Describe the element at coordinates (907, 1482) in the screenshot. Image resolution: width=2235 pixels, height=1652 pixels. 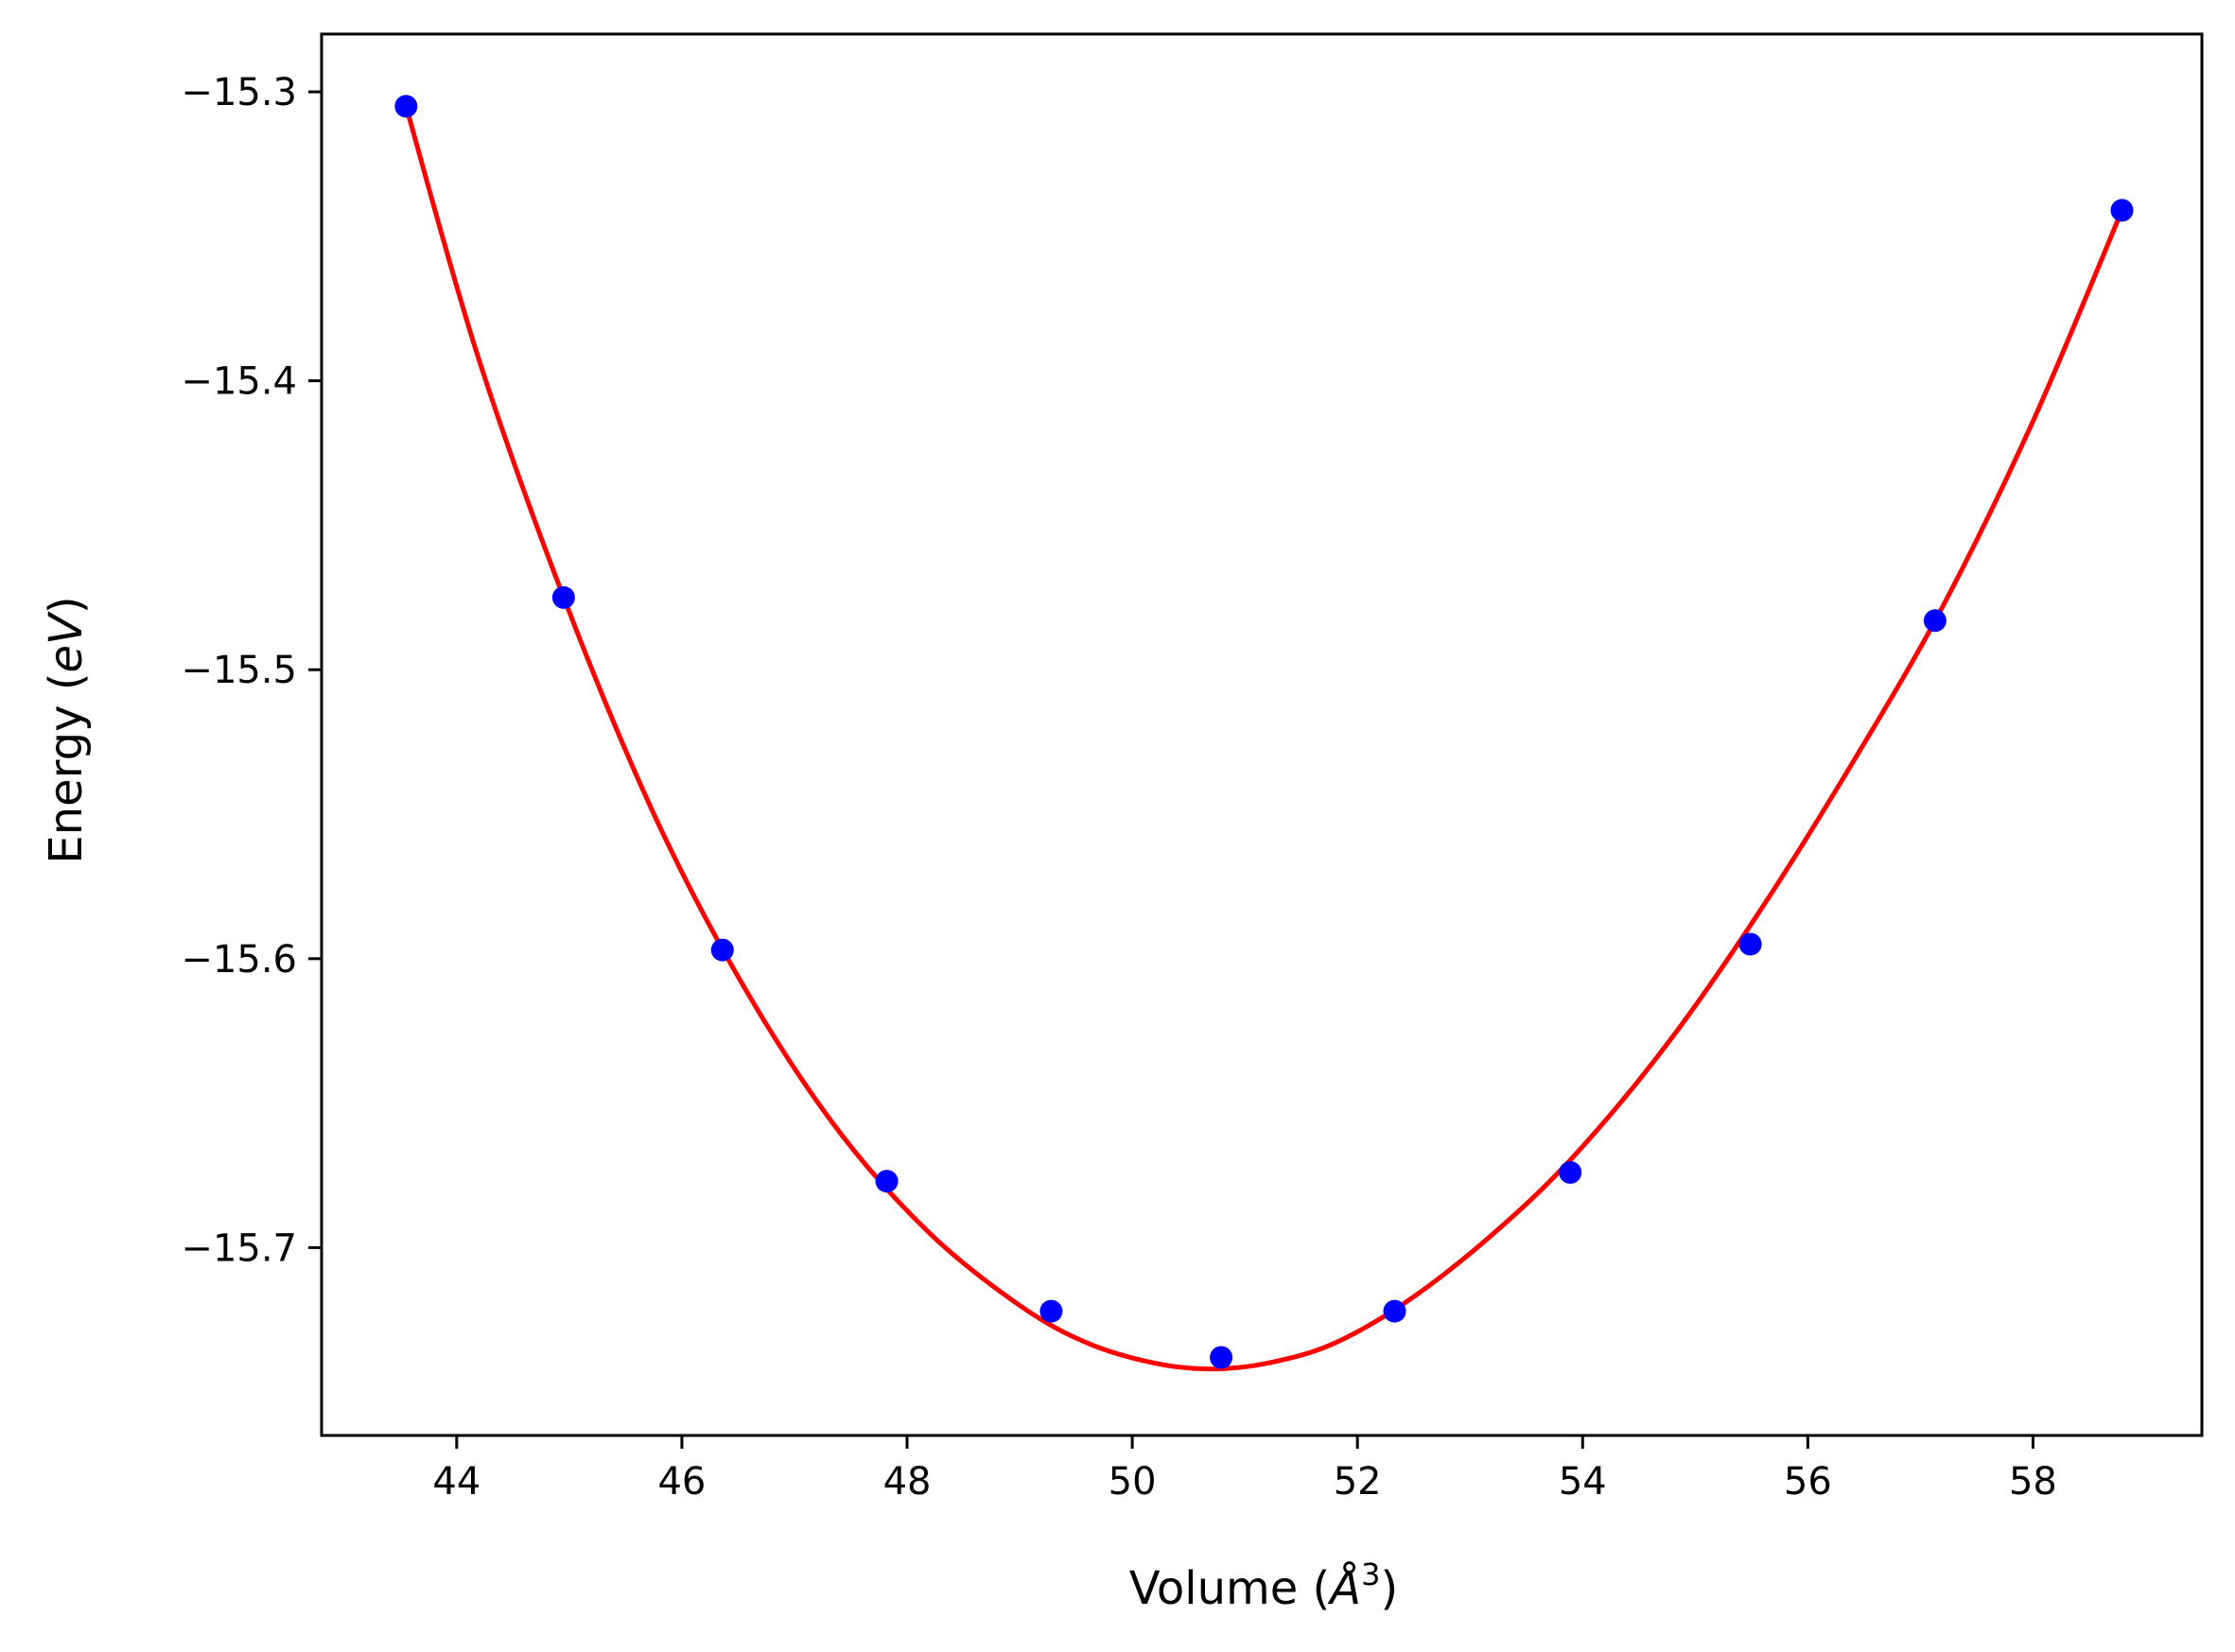
I see `x-tick-label: 48` at that location.